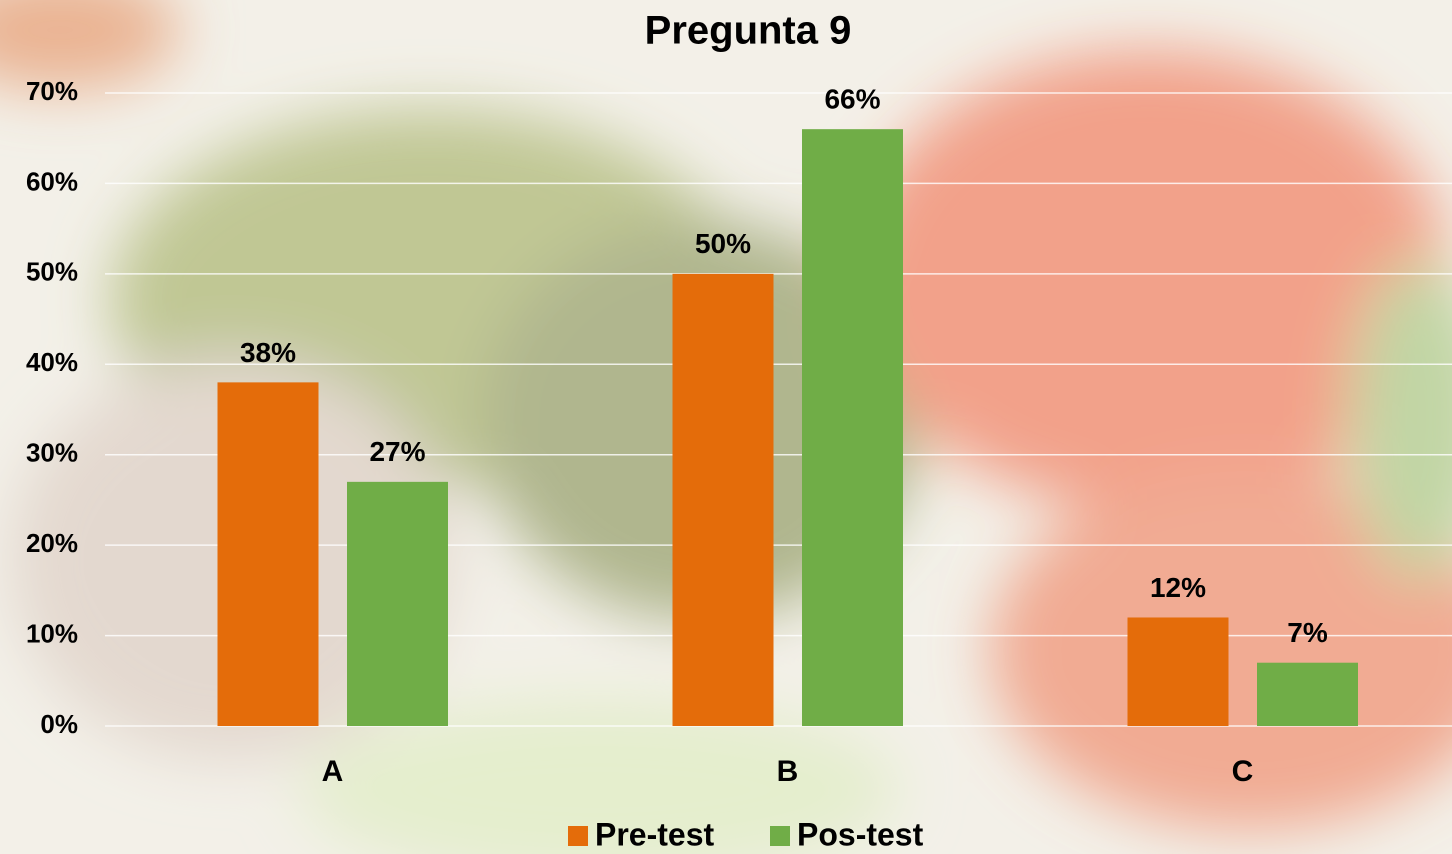 The height and width of the screenshot is (854, 1452). Describe the element at coordinates (52, 181) in the screenshot. I see `y-tick-label: 60%` at that location.